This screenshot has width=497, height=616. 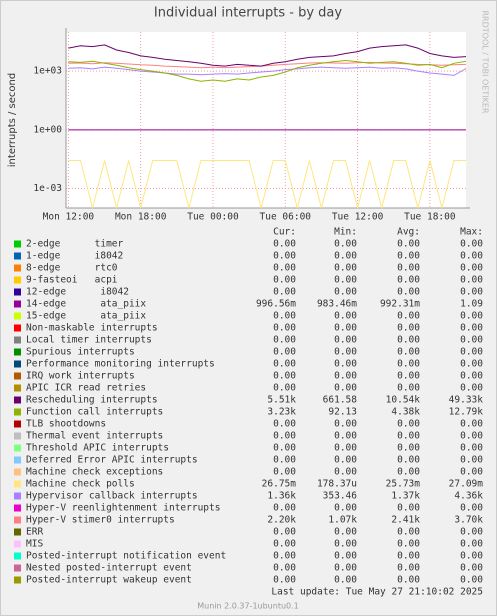 I want to click on legend-value: 2.20k, so click(x=281, y=520).